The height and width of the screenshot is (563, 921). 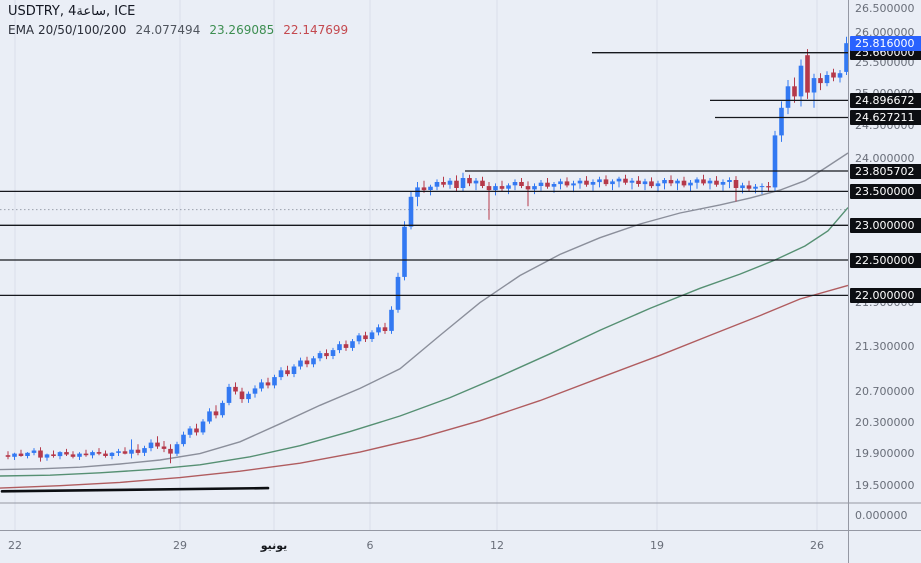 I want to click on price-tick-label: 26.000000, so click(x=885, y=32).